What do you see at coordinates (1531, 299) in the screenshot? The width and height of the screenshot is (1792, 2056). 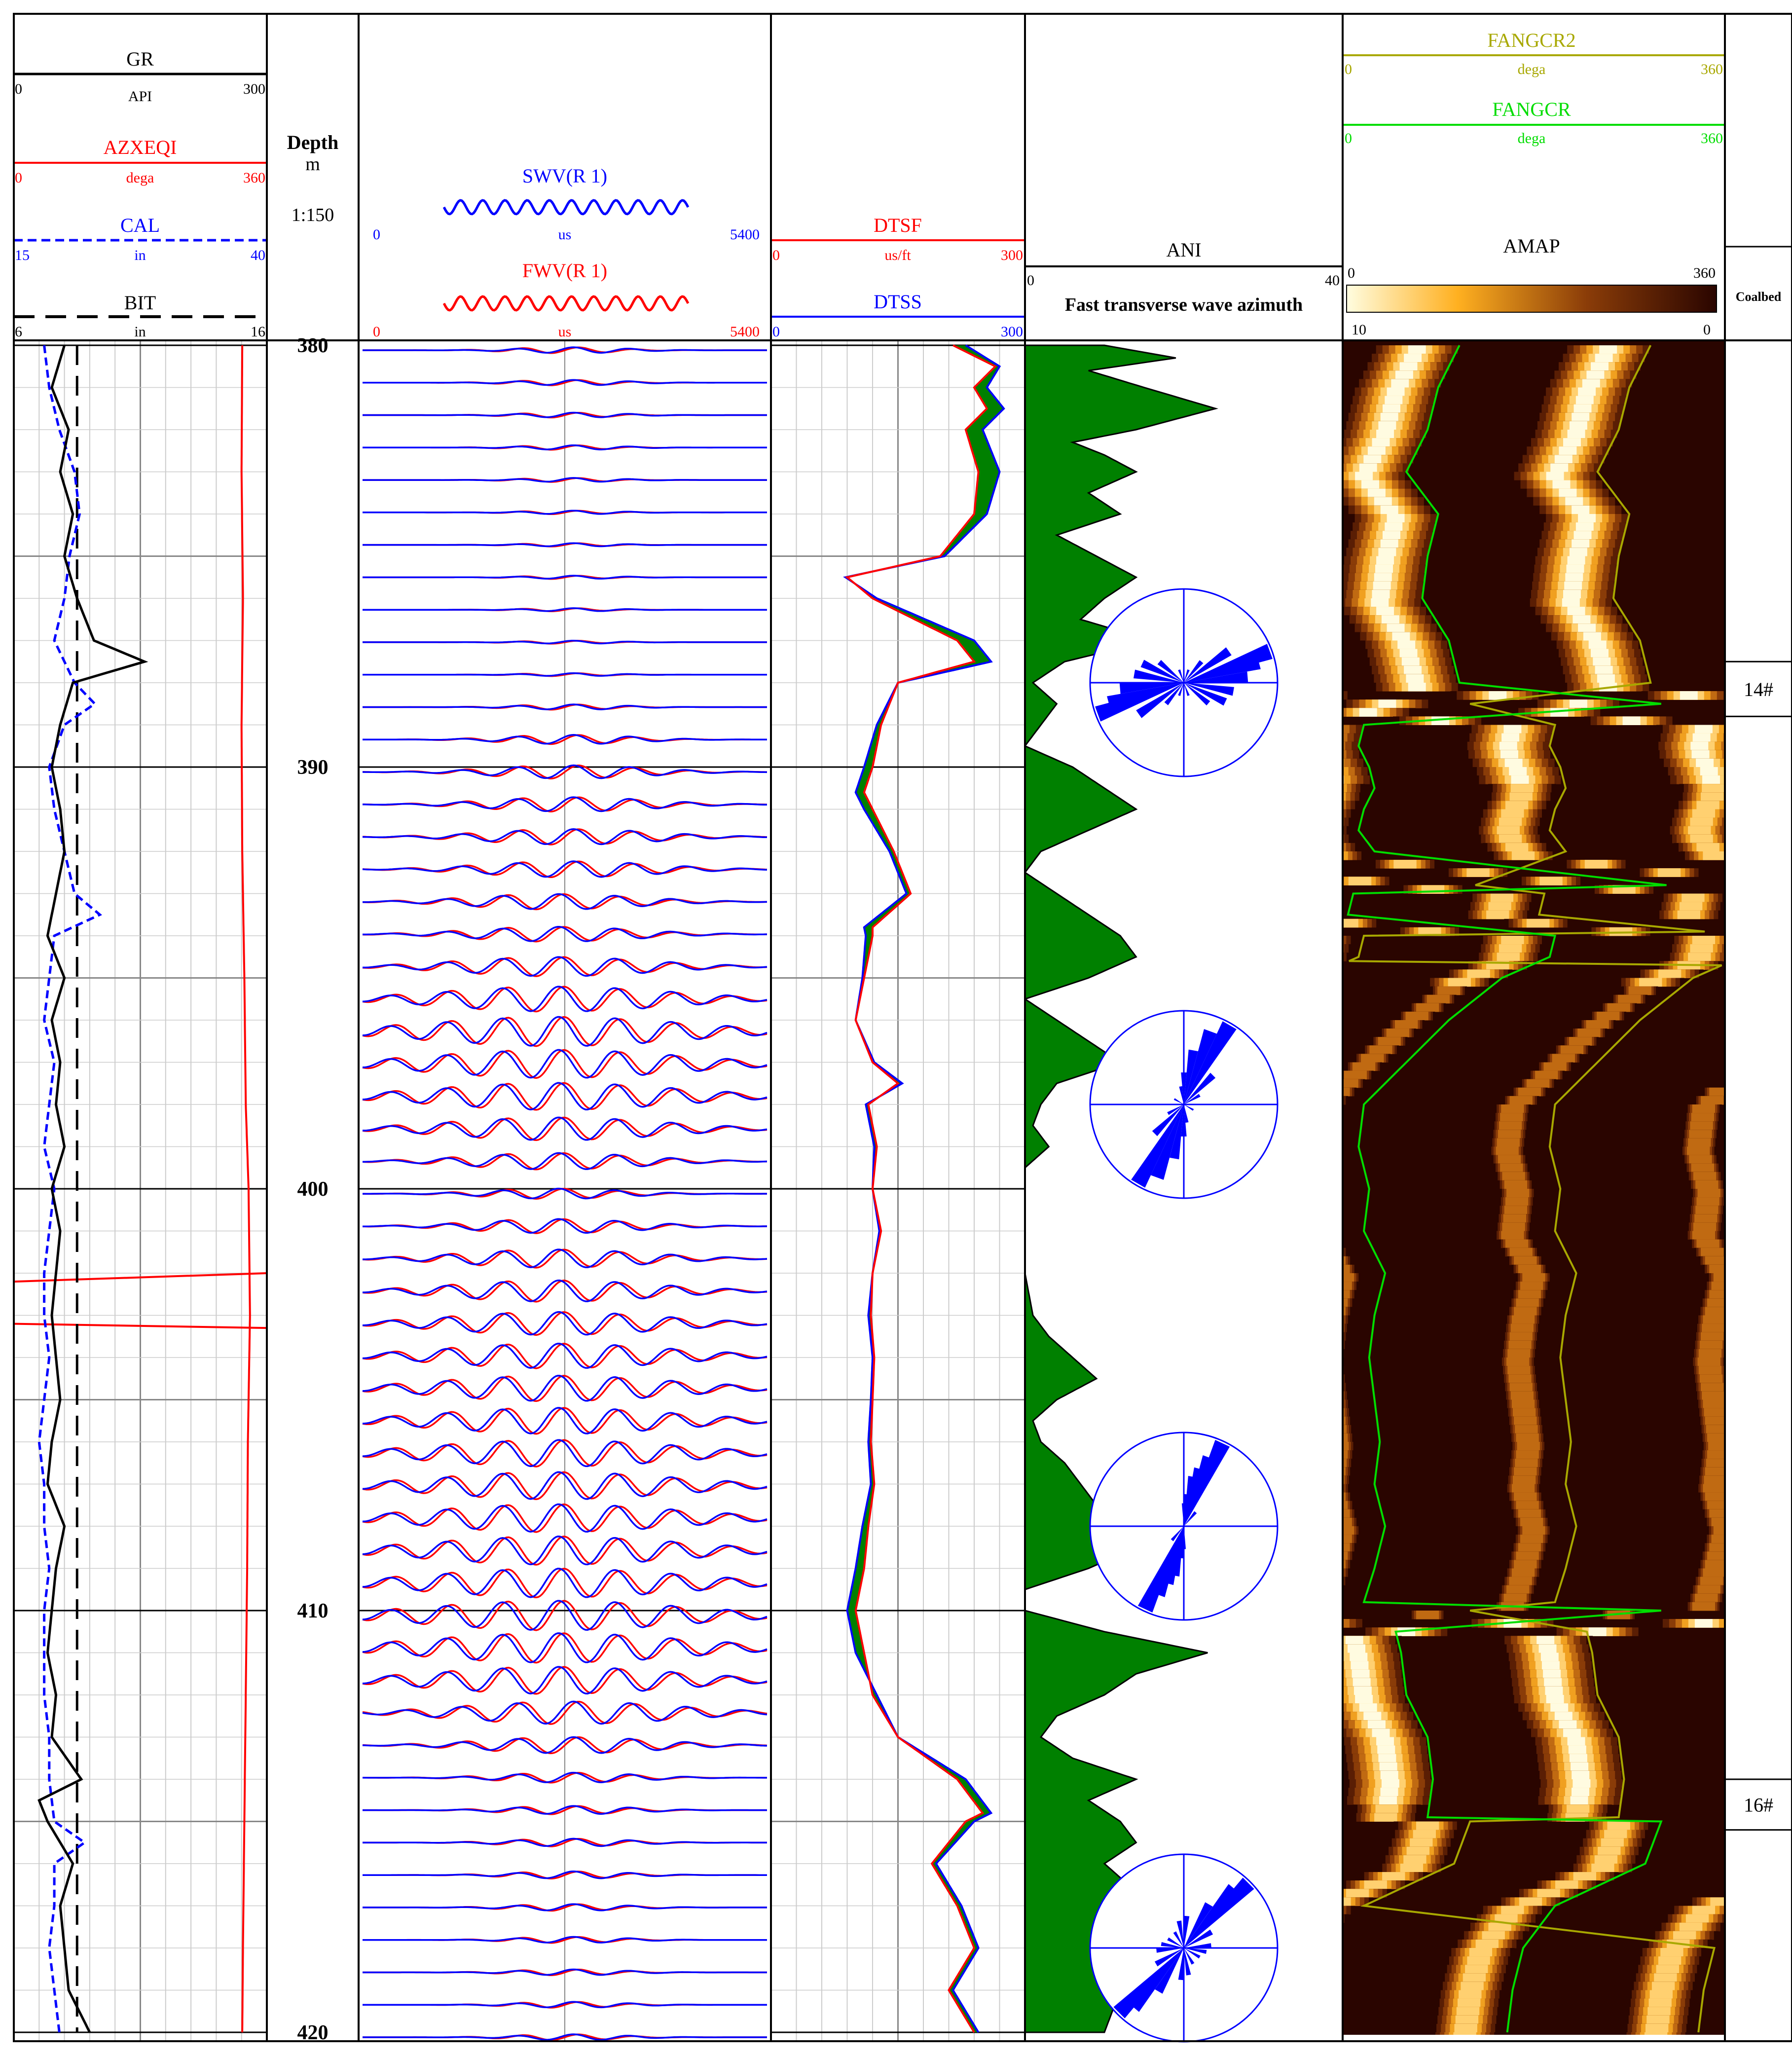 I see `amap-color-bar` at bounding box center [1531, 299].